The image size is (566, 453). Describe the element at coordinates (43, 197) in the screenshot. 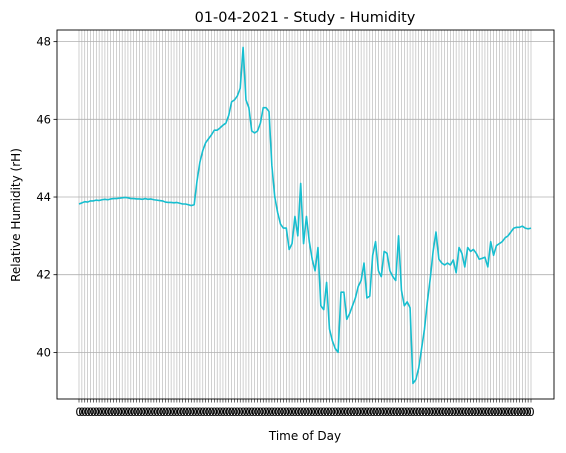

I see `y-tick-label: 44` at that location.